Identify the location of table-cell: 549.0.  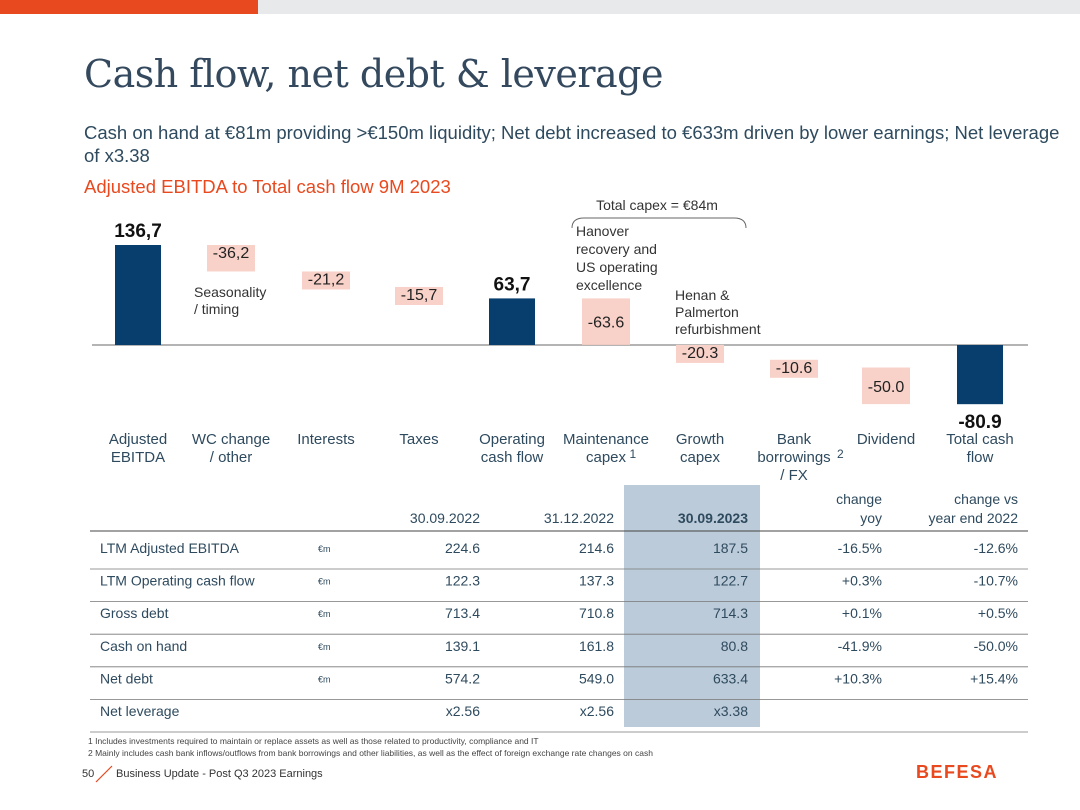
(596, 678).